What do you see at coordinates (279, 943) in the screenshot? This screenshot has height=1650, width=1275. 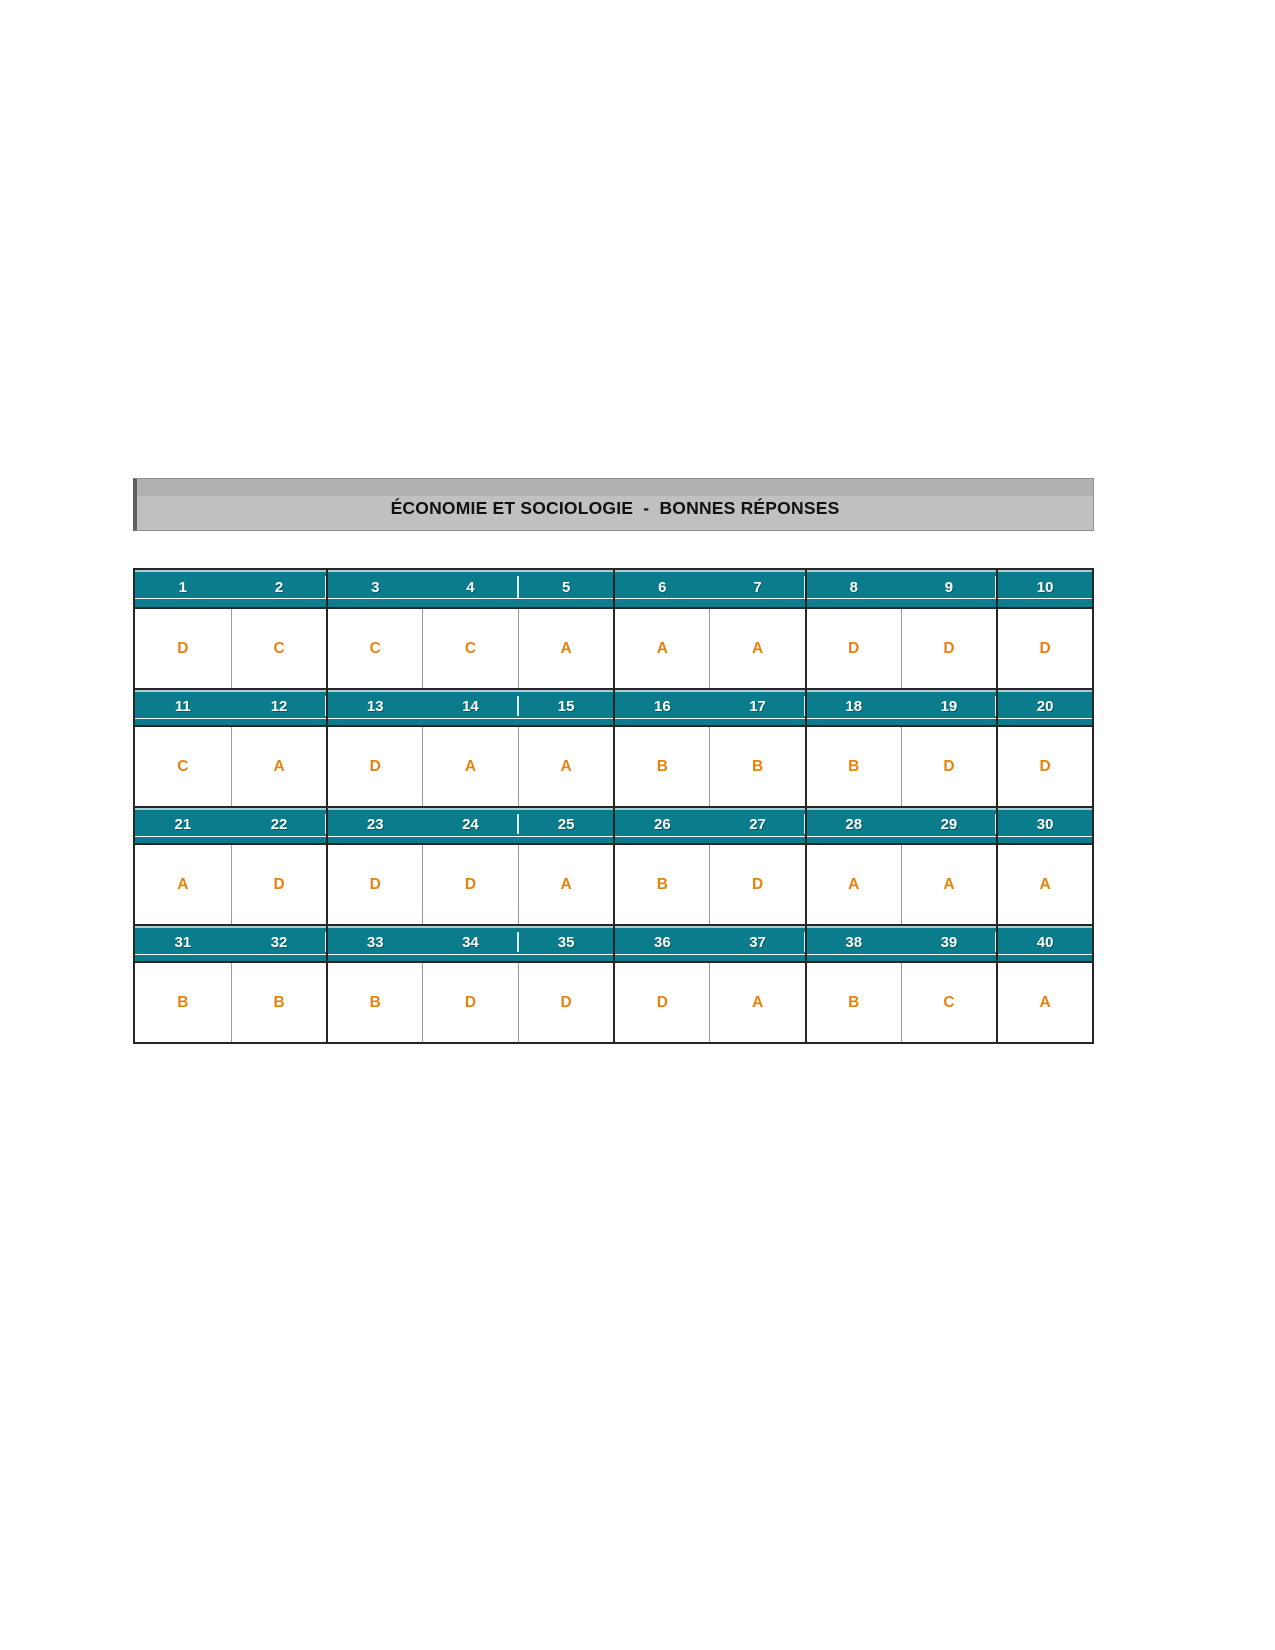 I see `question-number-cell: 32` at bounding box center [279, 943].